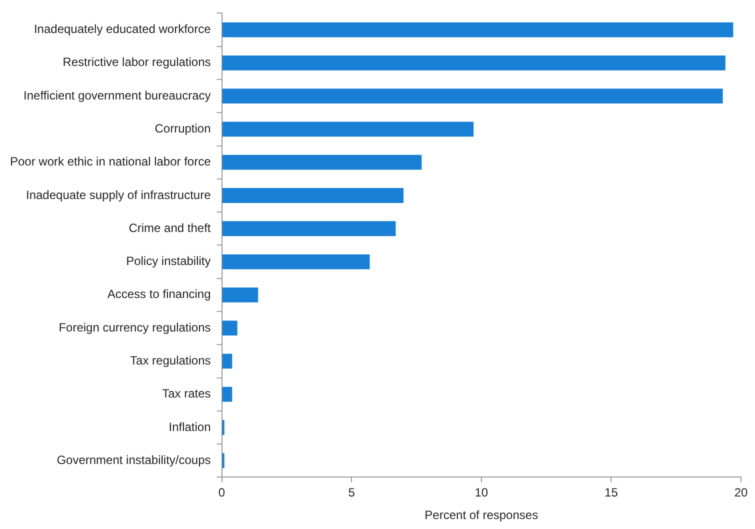 Image resolution: width=755 pixels, height=529 pixels. What do you see at coordinates (136, 62) in the screenshot?
I see `y-tick-label: Restrictive labor regulations` at bounding box center [136, 62].